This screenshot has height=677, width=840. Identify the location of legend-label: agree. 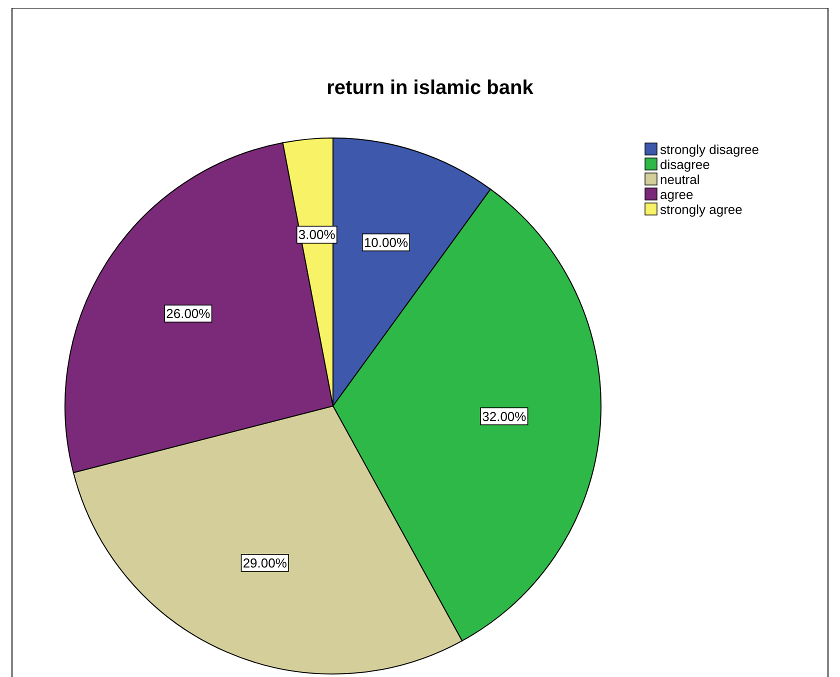
(677, 194).